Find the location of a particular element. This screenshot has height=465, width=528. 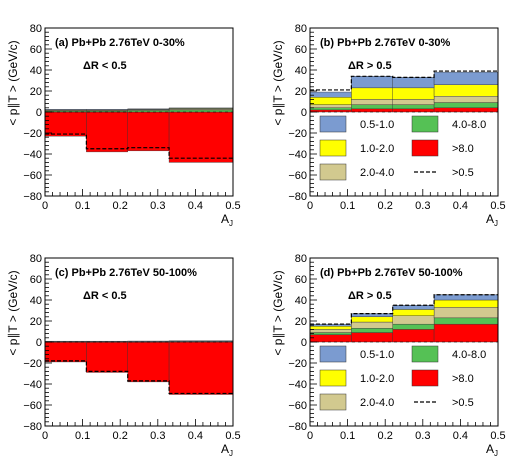

legend-label-0p5-1p0: 0.5-1.0 is located at coordinates (377, 125).